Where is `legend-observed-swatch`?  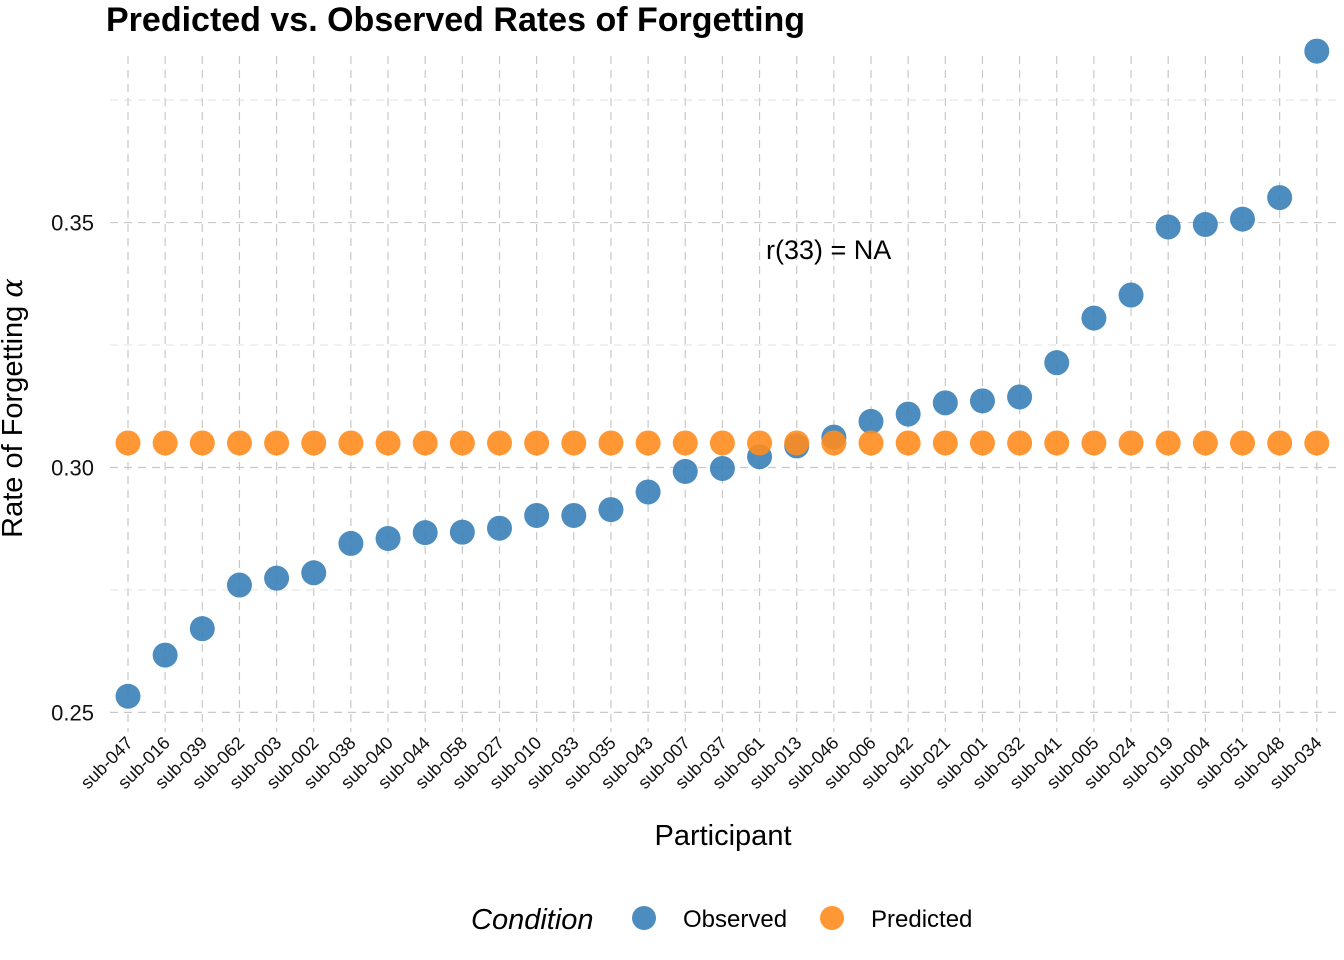 legend-observed-swatch is located at coordinates (644, 918).